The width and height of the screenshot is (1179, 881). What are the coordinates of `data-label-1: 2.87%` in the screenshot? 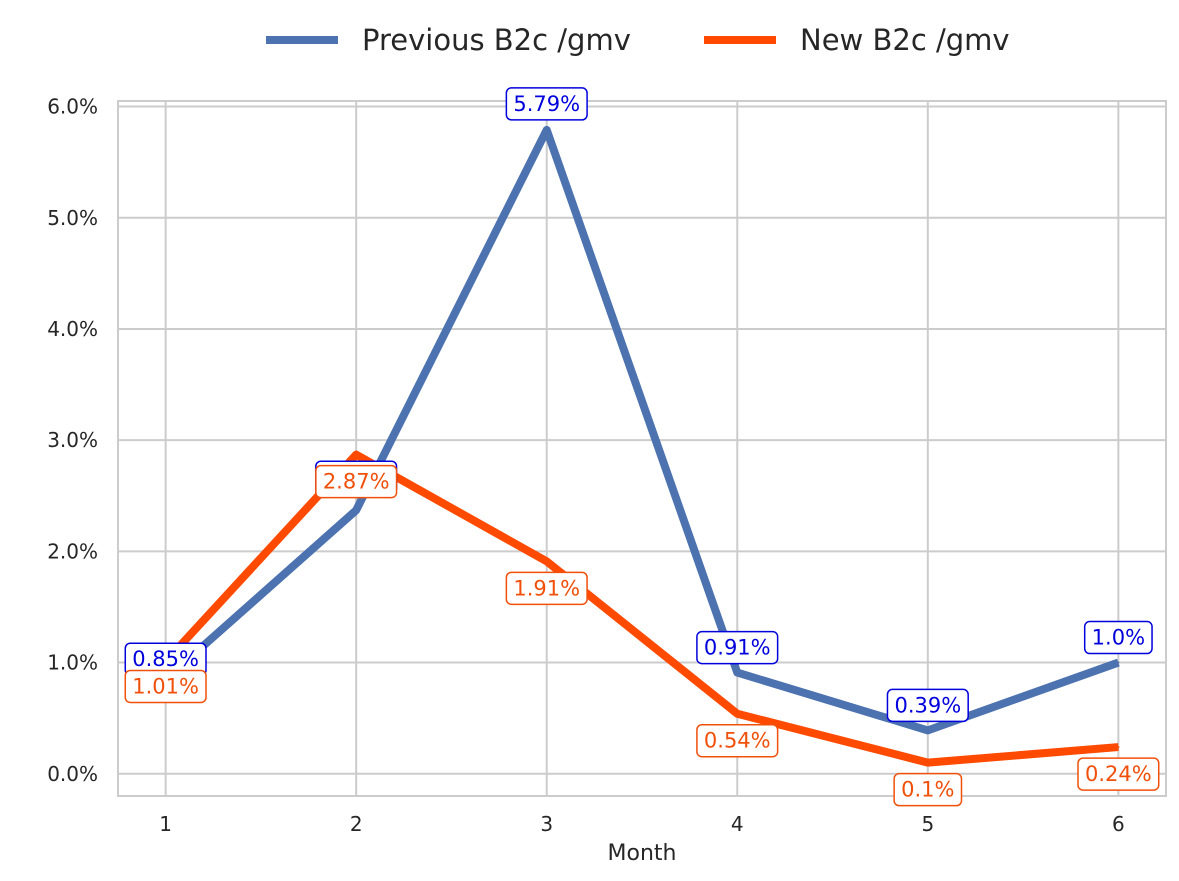 It's located at (356, 481).